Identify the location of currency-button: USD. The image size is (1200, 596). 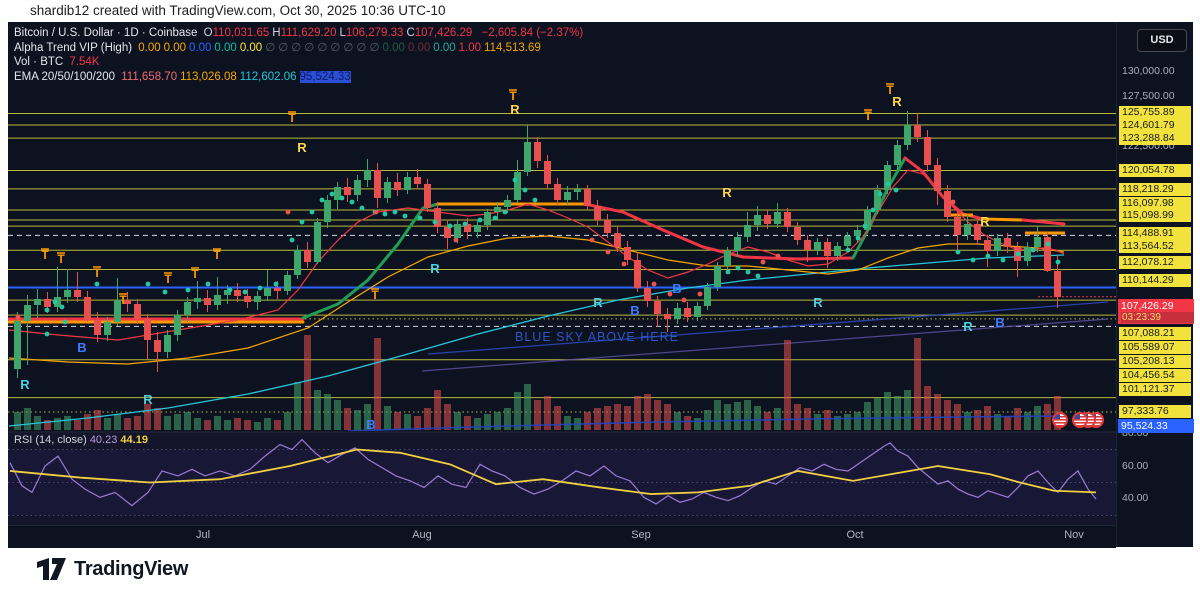
(1162, 40).